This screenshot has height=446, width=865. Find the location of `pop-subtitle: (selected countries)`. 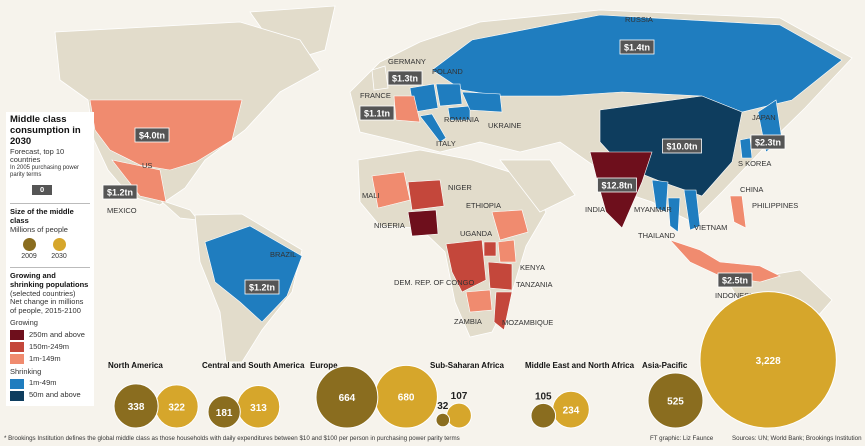

pop-subtitle: (selected countries) is located at coordinates (43, 293).